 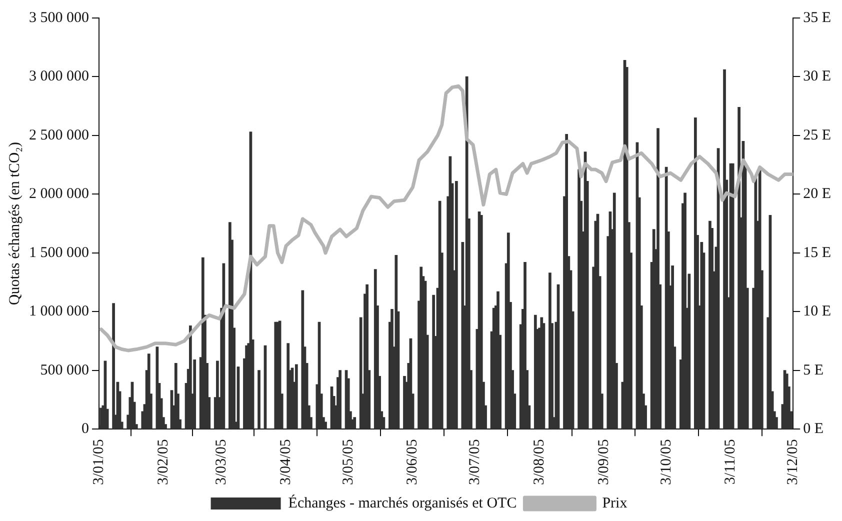 What do you see at coordinates (98, 462) in the screenshot?
I see `x-tick-label: 3/01/05` at bounding box center [98, 462].